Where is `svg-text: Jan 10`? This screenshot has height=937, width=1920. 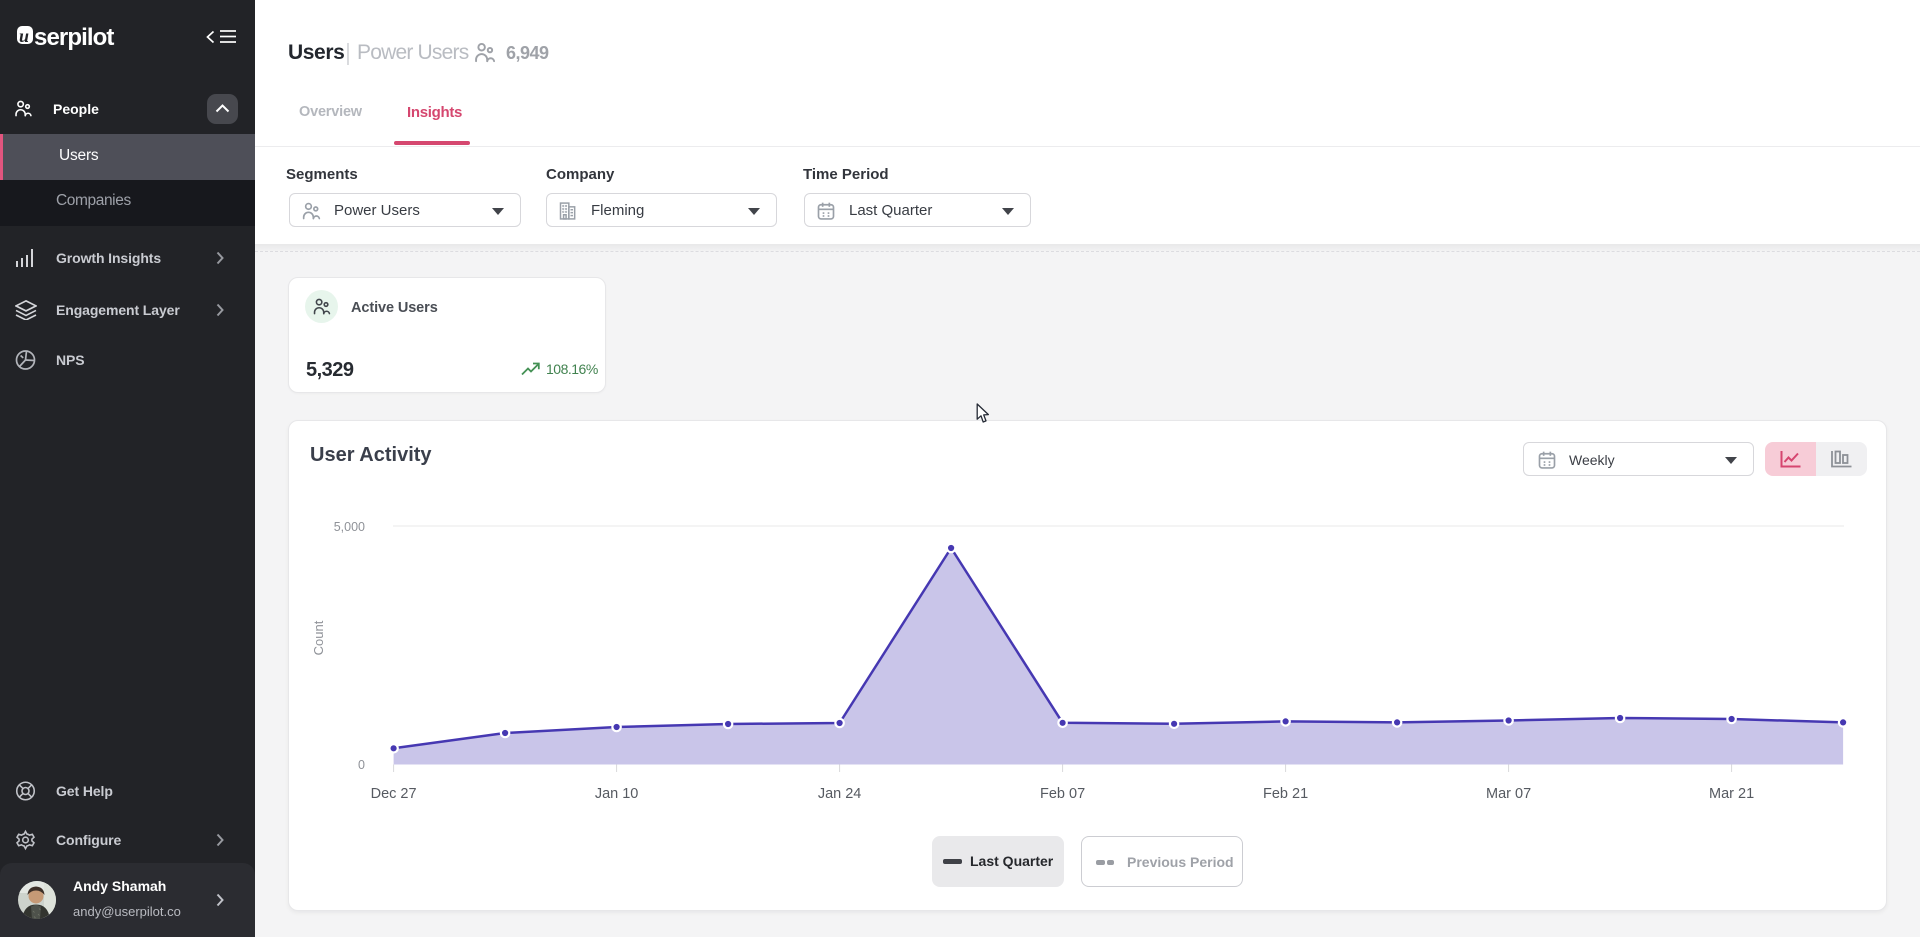
svg-text: Jan 10 is located at coordinates (617, 794).